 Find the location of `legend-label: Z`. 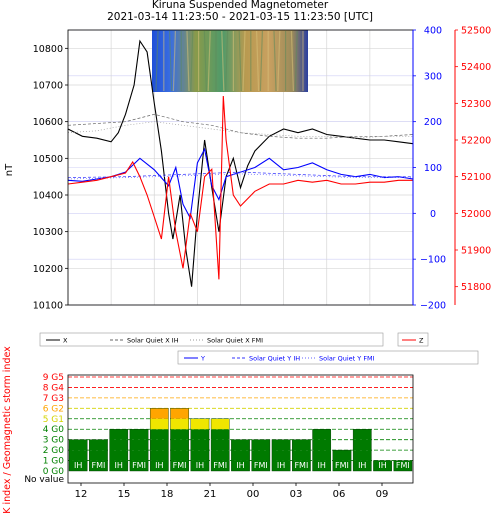

legend-label: Z is located at coordinates (421, 341).